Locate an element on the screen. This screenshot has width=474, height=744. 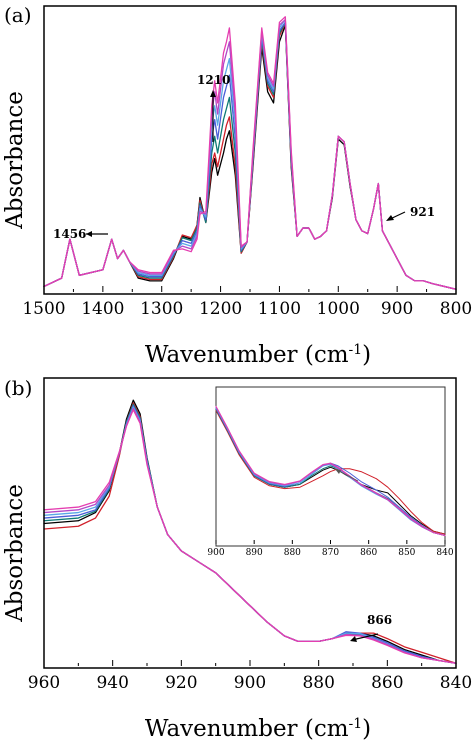
panel-b-xlabel-sup: -1 is located at coordinates (356, 724).